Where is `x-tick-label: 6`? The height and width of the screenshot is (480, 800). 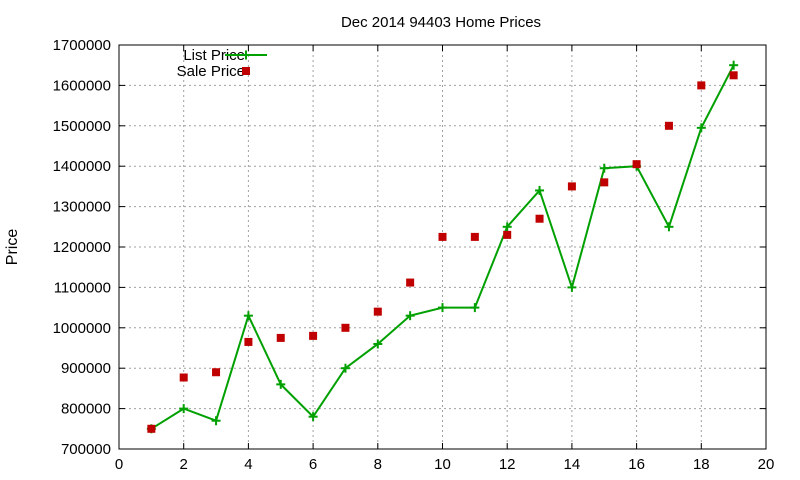
x-tick-label: 6 is located at coordinates (313, 464).